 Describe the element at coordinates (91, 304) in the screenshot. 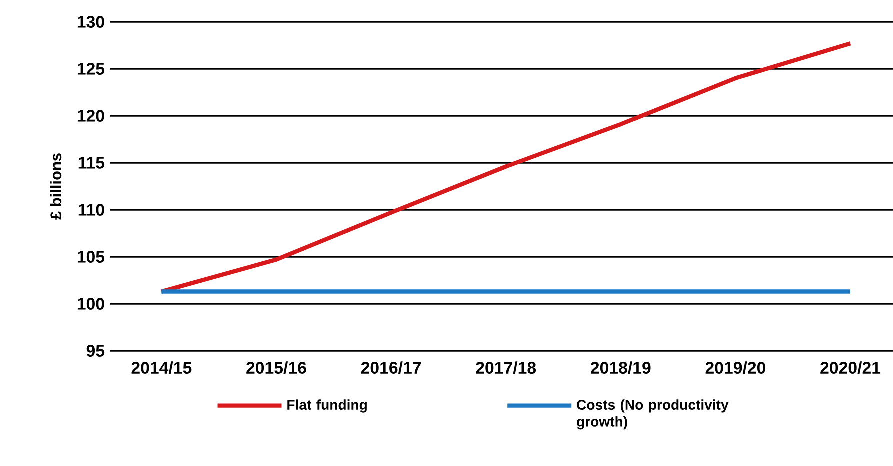

I see `y-tick-label: 100` at that location.